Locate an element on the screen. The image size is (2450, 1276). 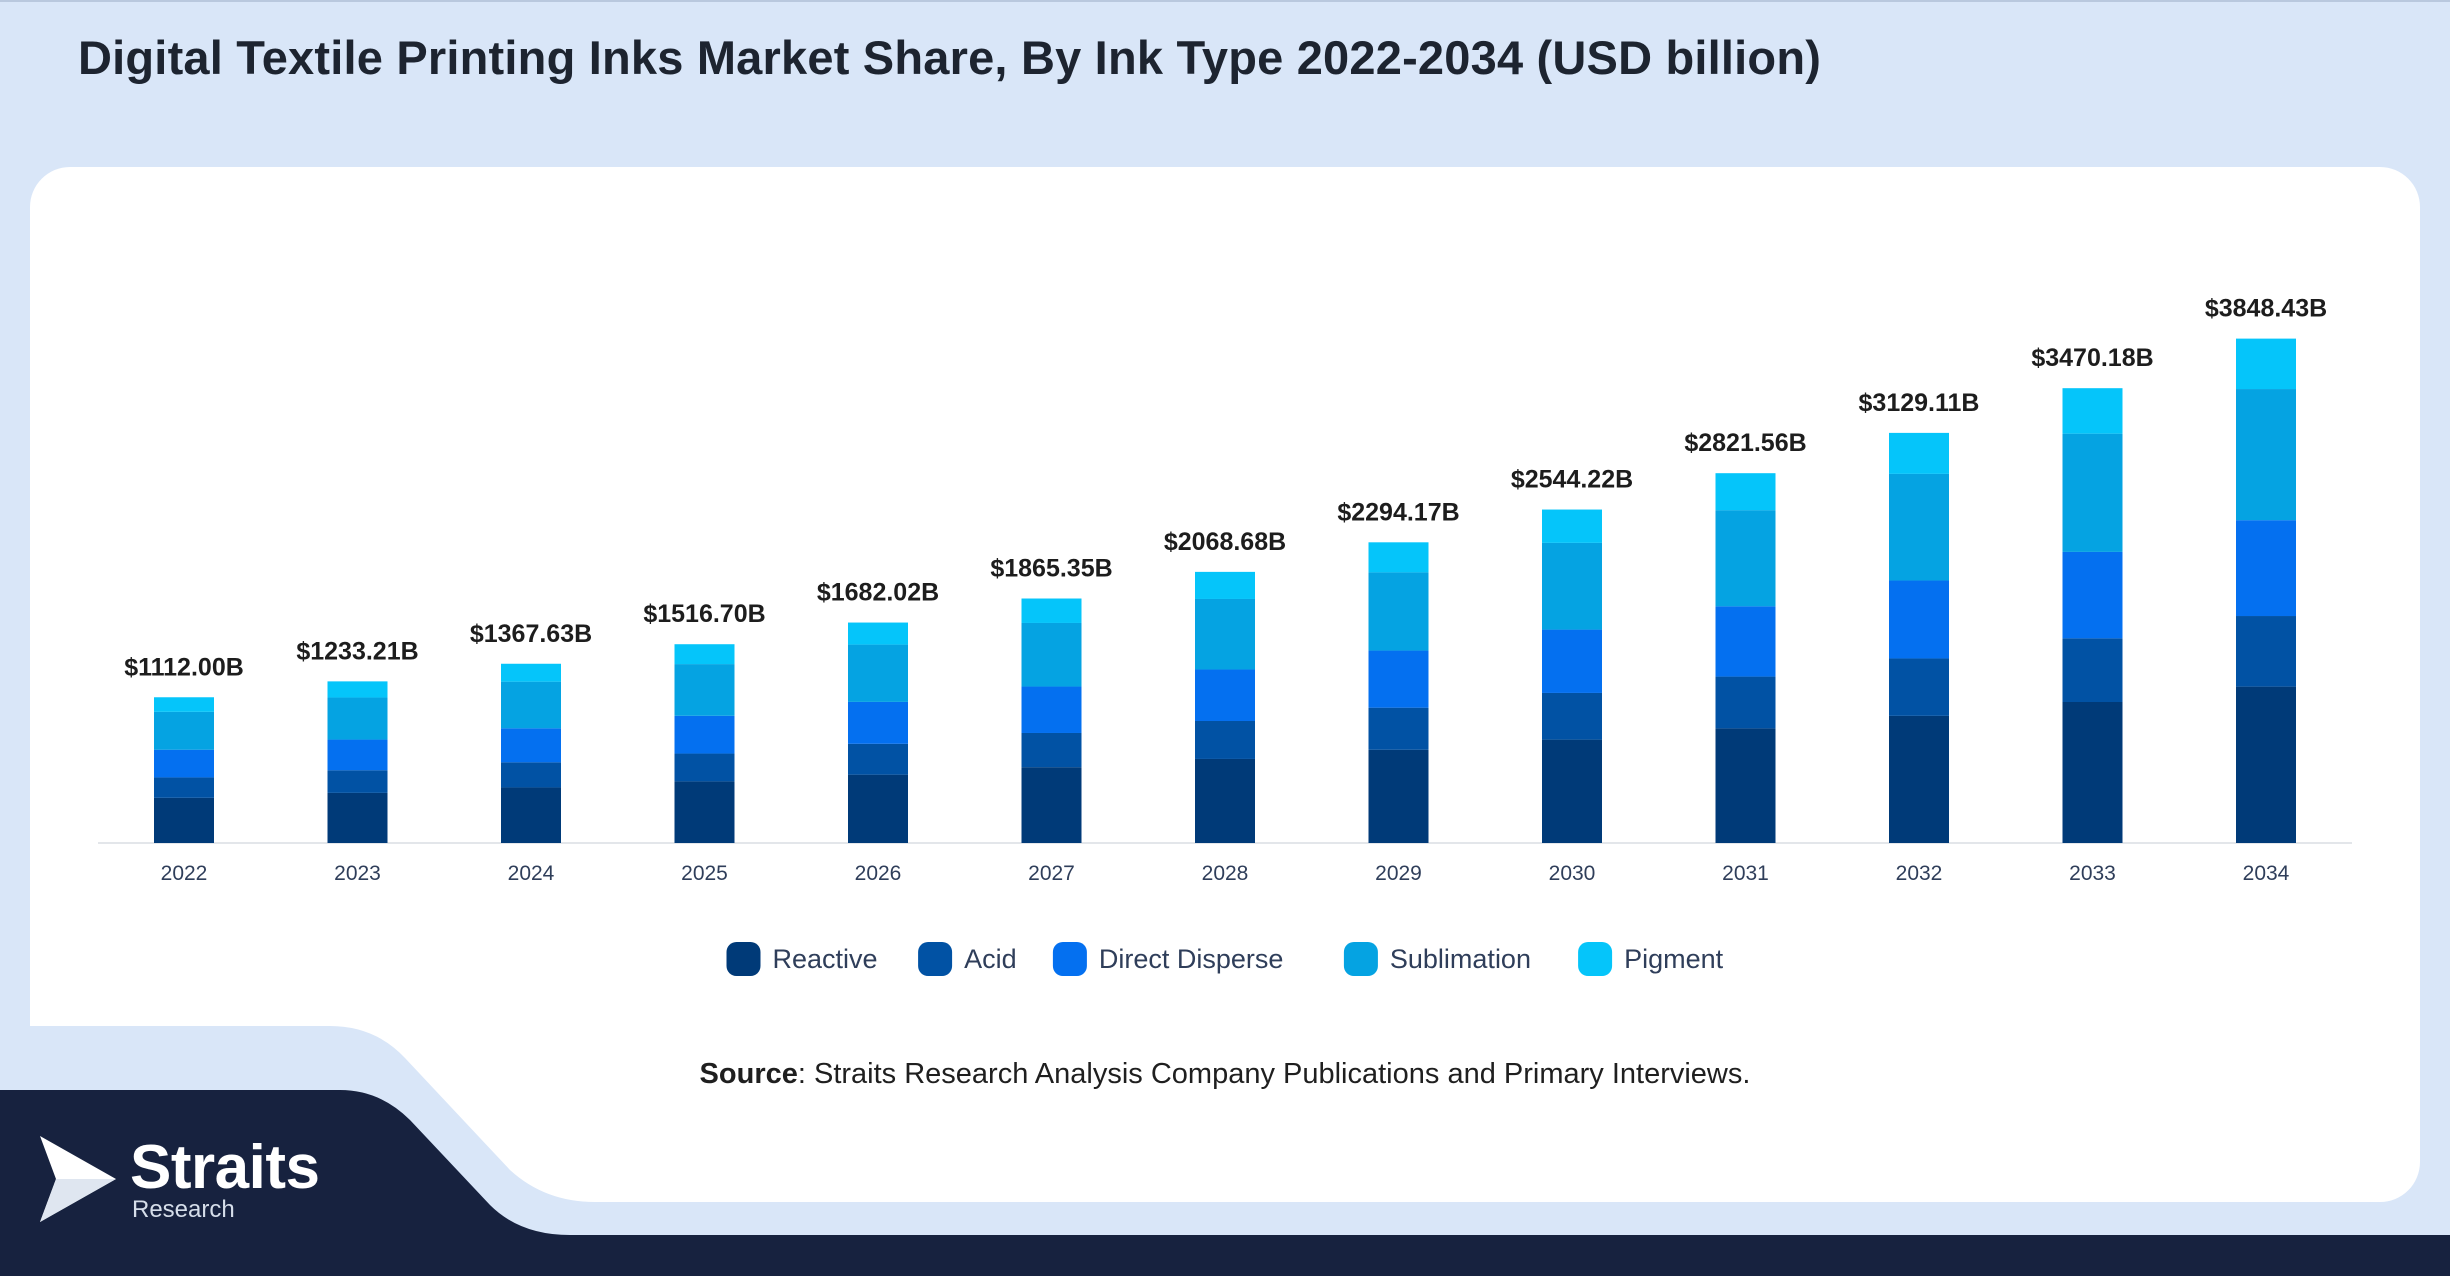
total-label-2024: $1367.63B is located at coordinates (531, 634).